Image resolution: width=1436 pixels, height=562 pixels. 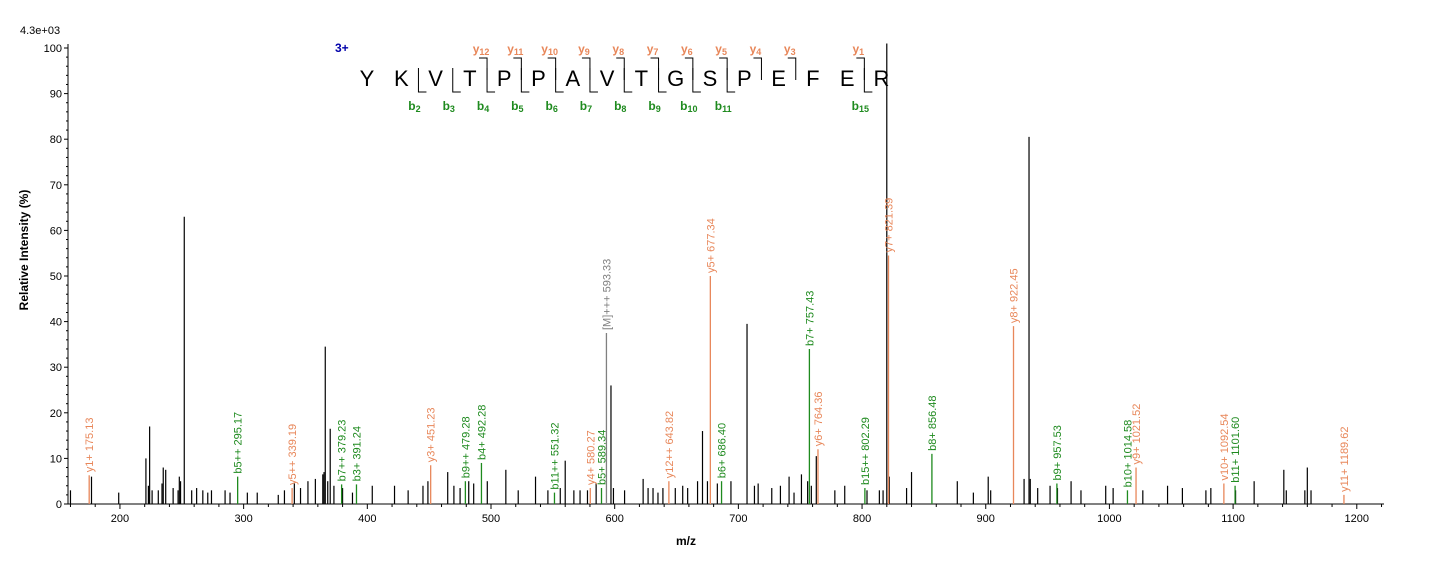 What do you see at coordinates (584, 49) in the screenshot?
I see `y-ion-label: y9` at bounding box center [584, 49].